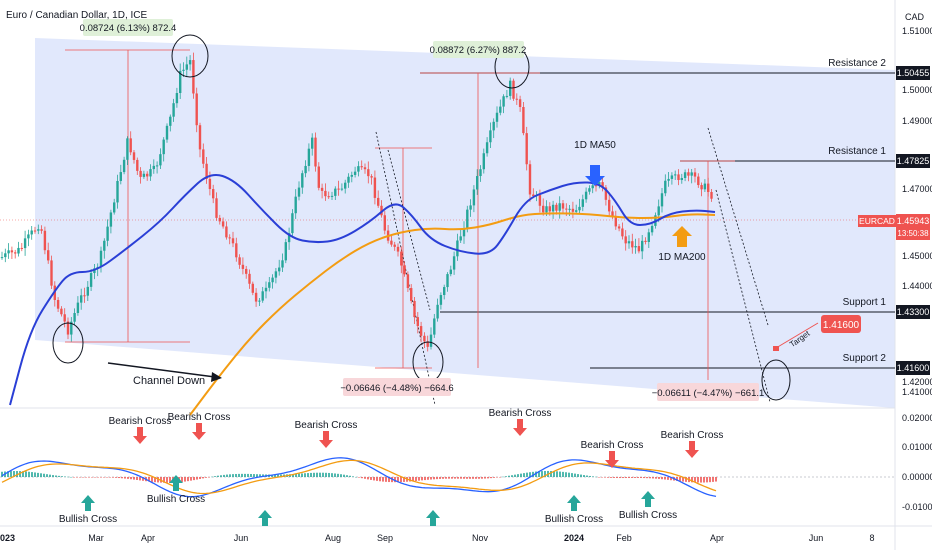  What do you see at coordinates (390, 472) in the screenshot?
I see `cross-arrows` at bounding box center [390, 472].